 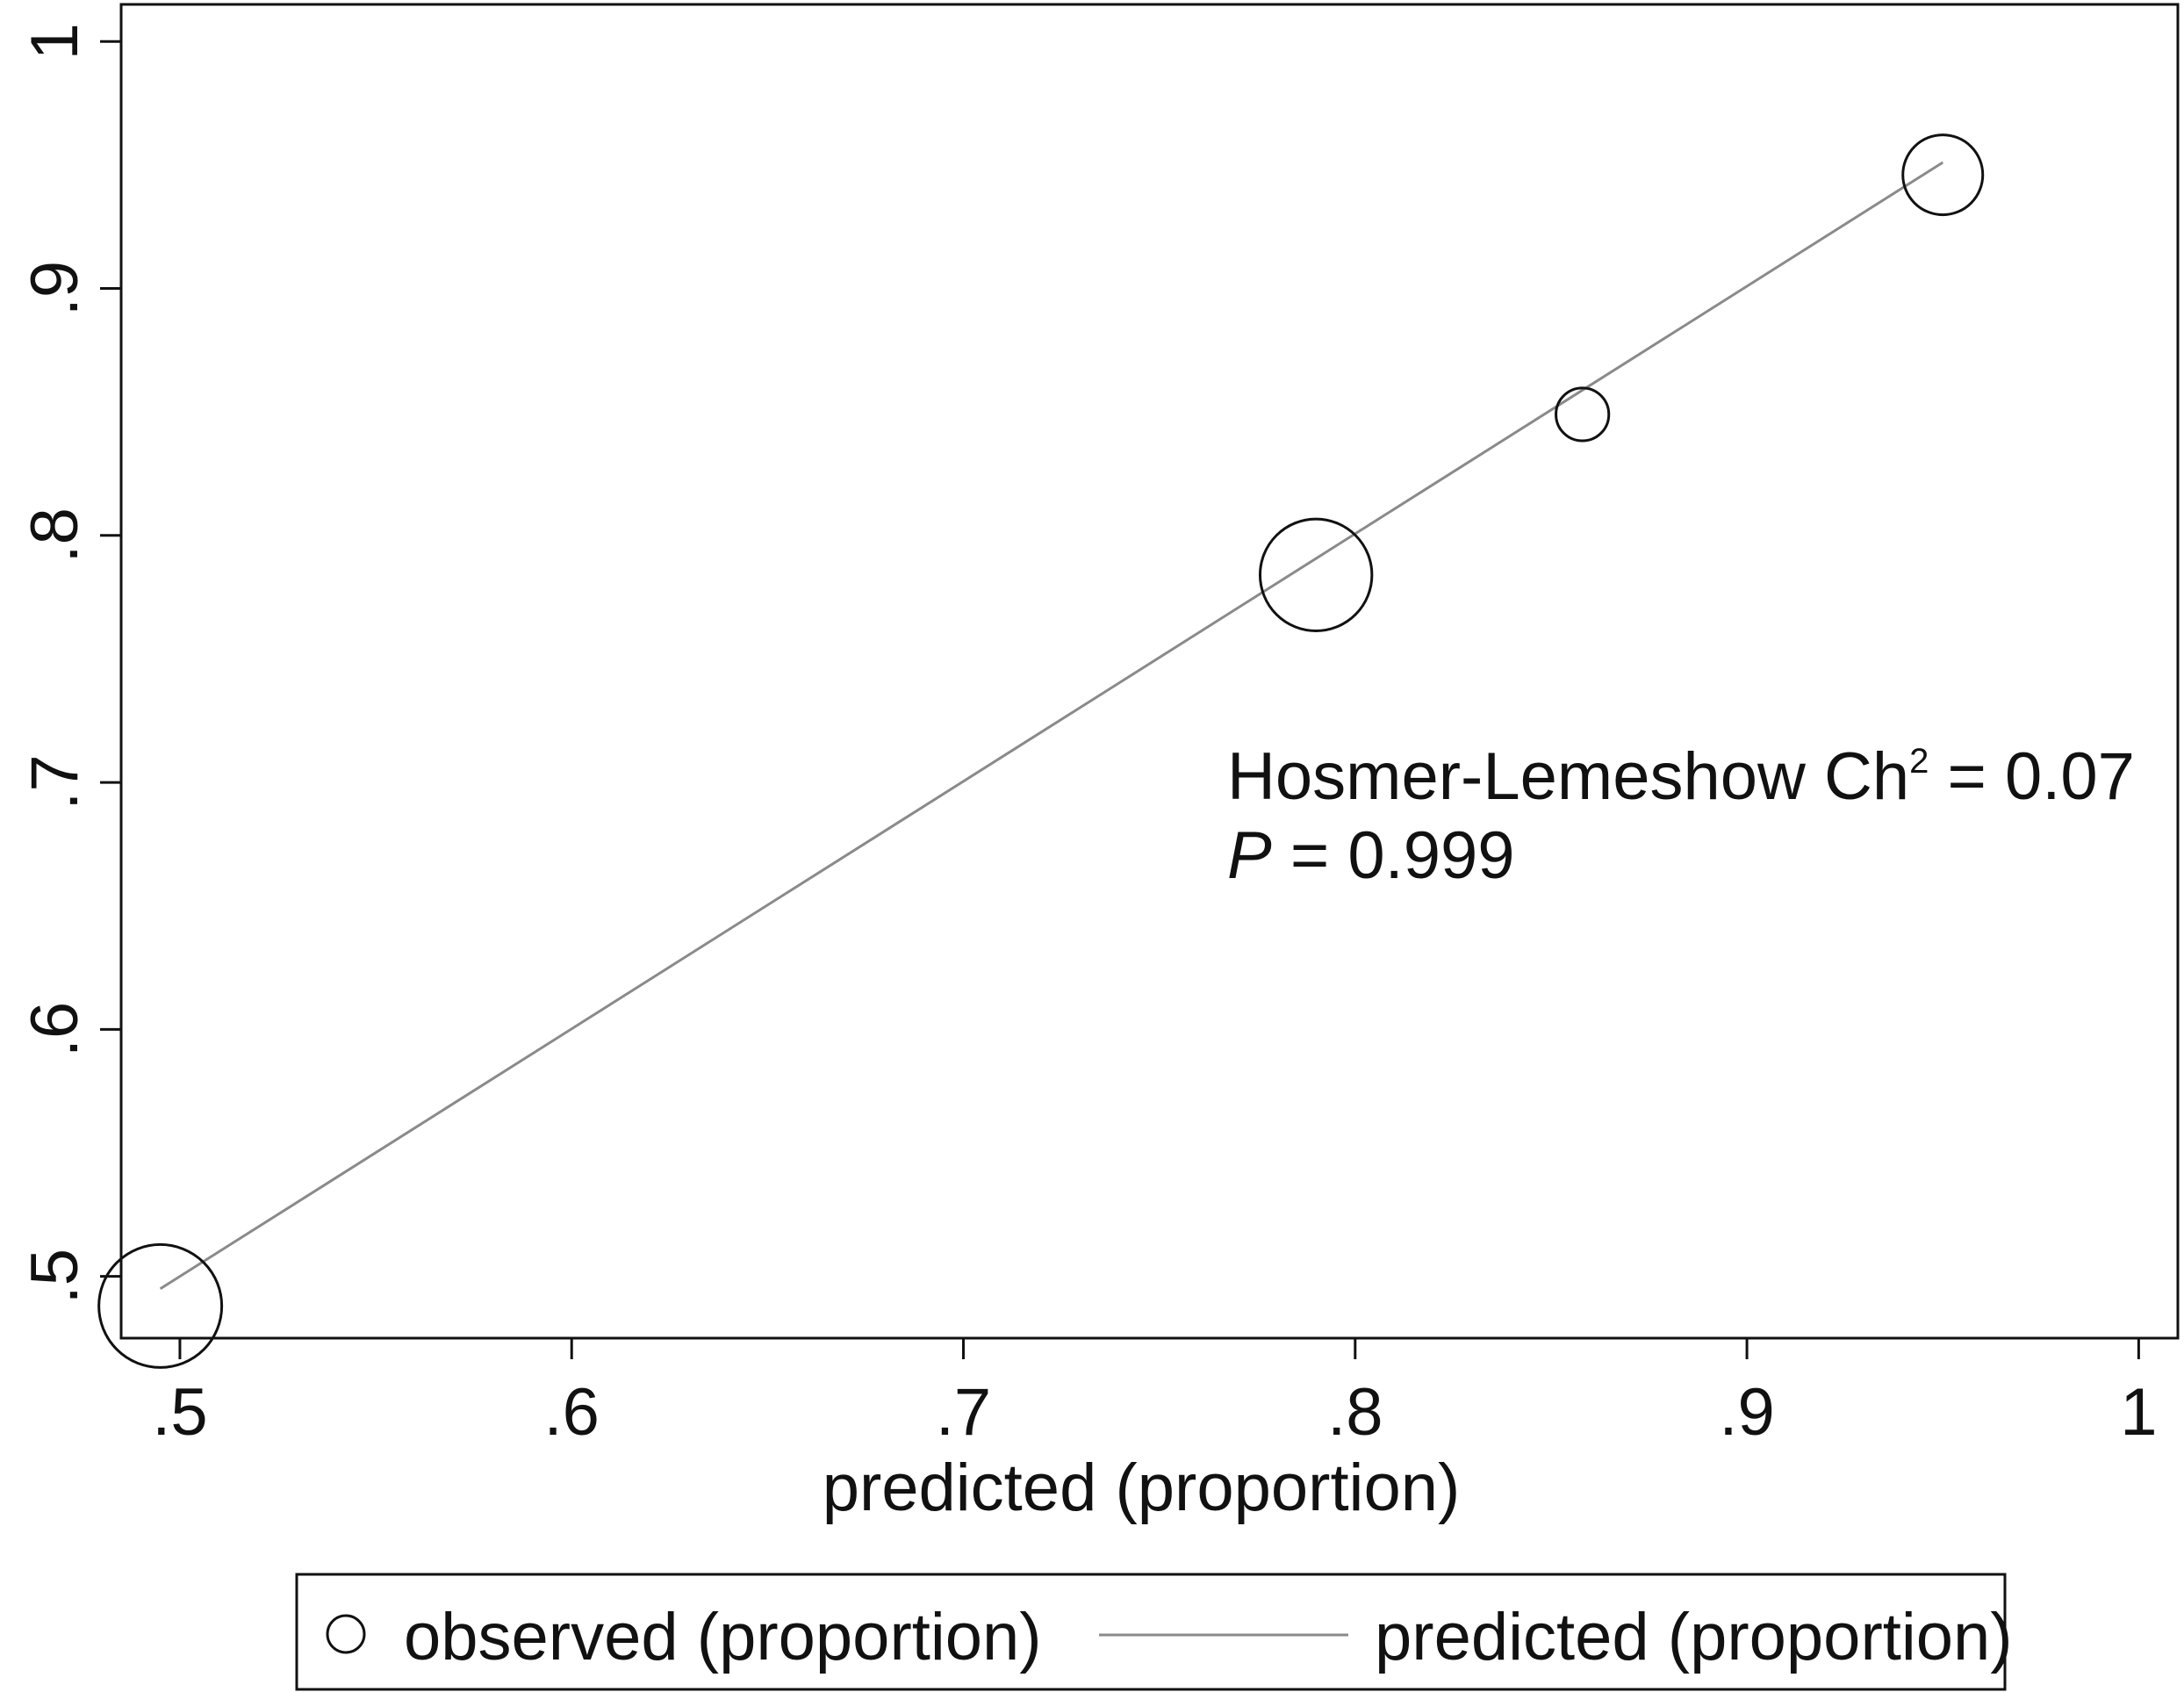 I want to click on y-tick-label: .8, so click(x=55, y=535).